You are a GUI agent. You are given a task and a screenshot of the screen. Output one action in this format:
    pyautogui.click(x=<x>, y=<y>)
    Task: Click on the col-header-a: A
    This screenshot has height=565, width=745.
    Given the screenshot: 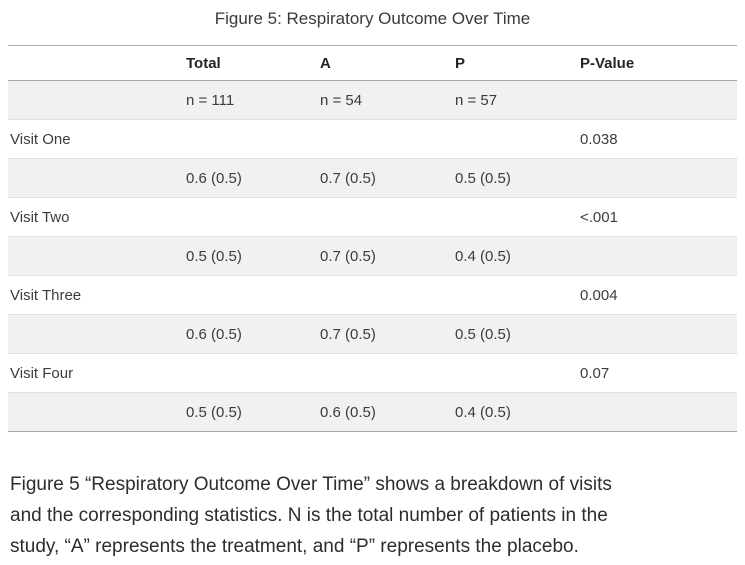 What is the action you would take?
    pyautogui.click(x=385, y=63)
    